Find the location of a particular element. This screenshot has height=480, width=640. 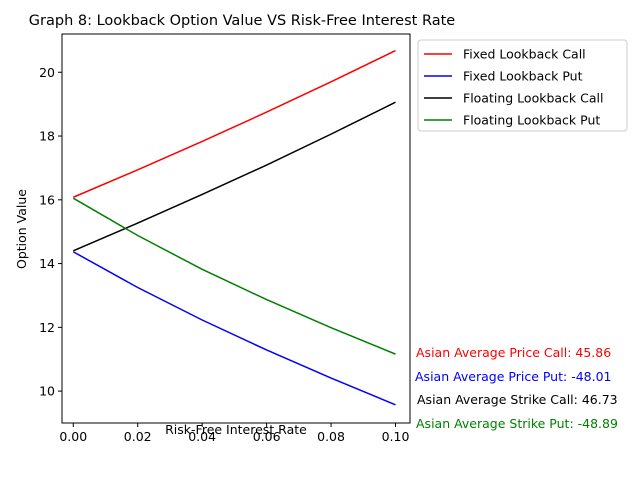

legend-label-2: Floating Lookback Call is located at coordinates (533, 98).